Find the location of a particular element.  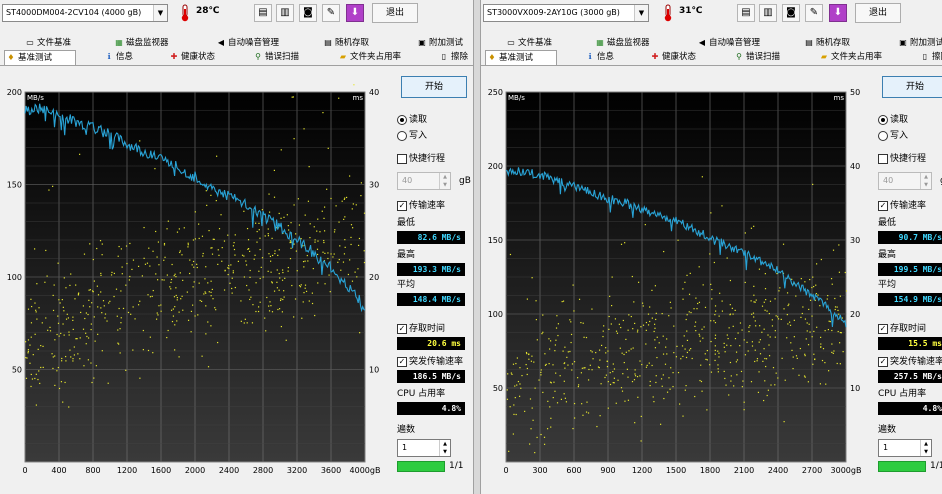

random-icon: ▤ is located at coordinates (809, 42).